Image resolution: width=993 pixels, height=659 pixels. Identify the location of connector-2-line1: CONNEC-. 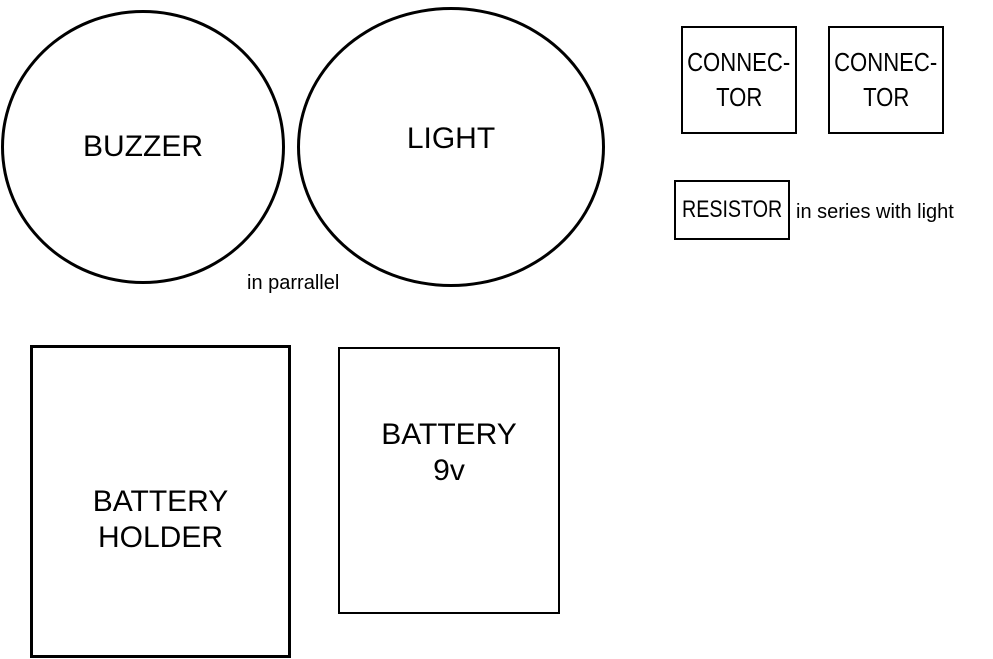
(886, 61).